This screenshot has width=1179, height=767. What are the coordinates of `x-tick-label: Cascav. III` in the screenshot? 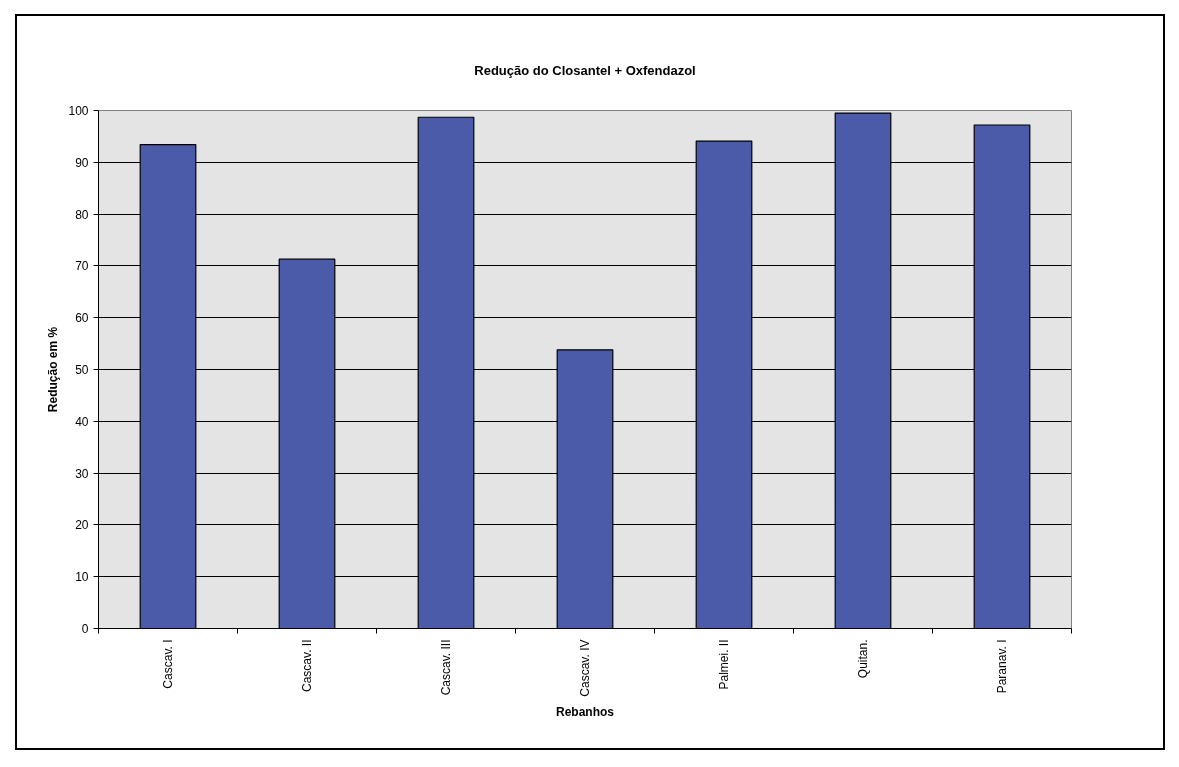 It's located at (446, 667).